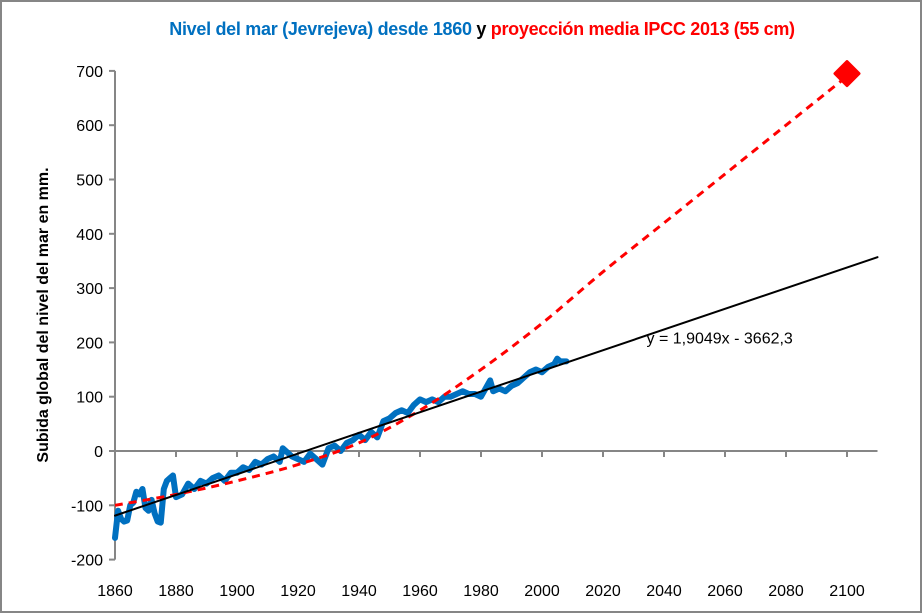  Describe the element at coordinates (115, 591) in the screenshot. I see `x-tick-label: 1860` at that location.